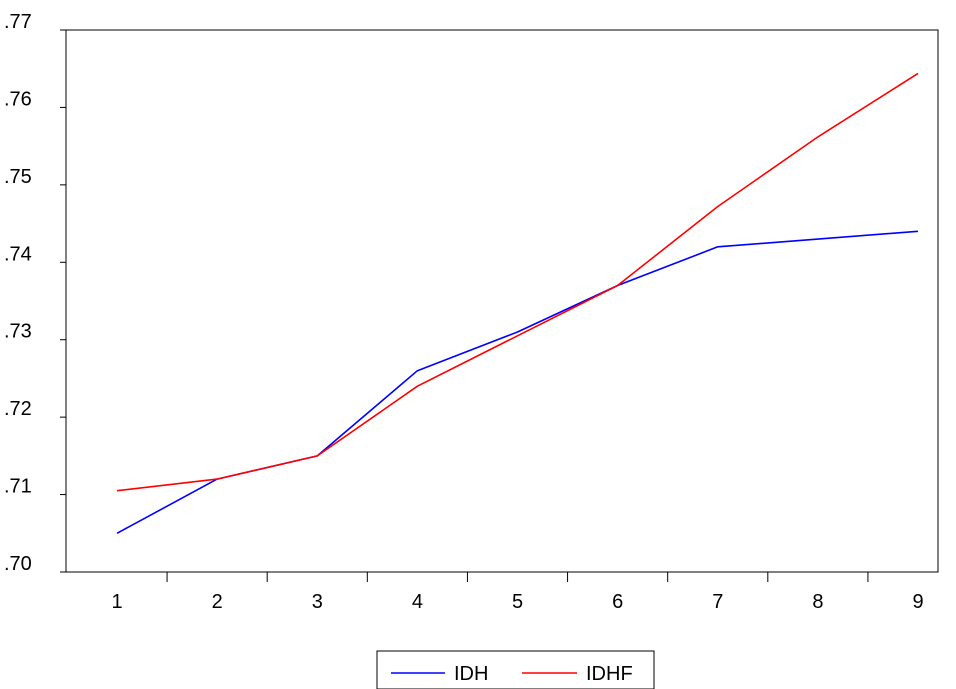 The image size is (956, 689). Describe the element at coordinates (18, 177) in the screenshot. I see `y-tick-label: .75` at that location.